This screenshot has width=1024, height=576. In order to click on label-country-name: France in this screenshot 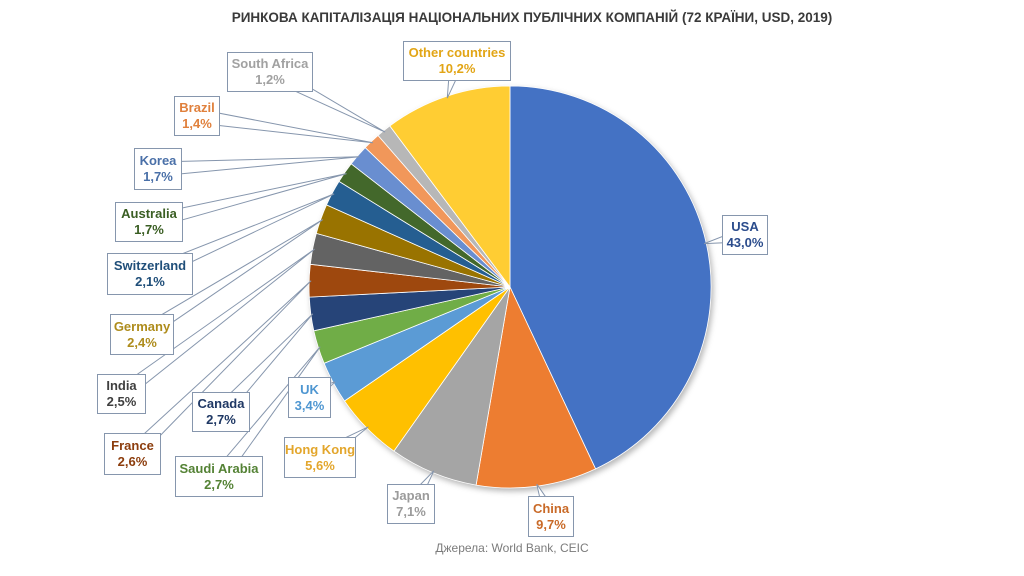, I will do `click(132, 445)`.